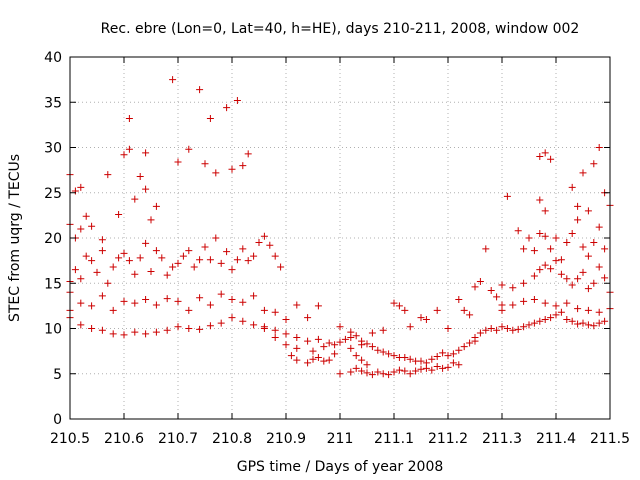 The width and height of the screenshot is (640, 480). I want to click on x-tick-label: 211.1, so click(394, 439).